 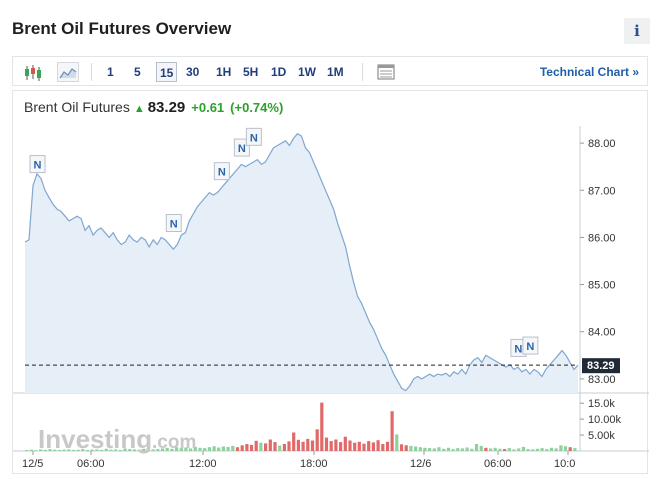 I want to click on x-tick-label: 12/5, so click(x=32, y=464).